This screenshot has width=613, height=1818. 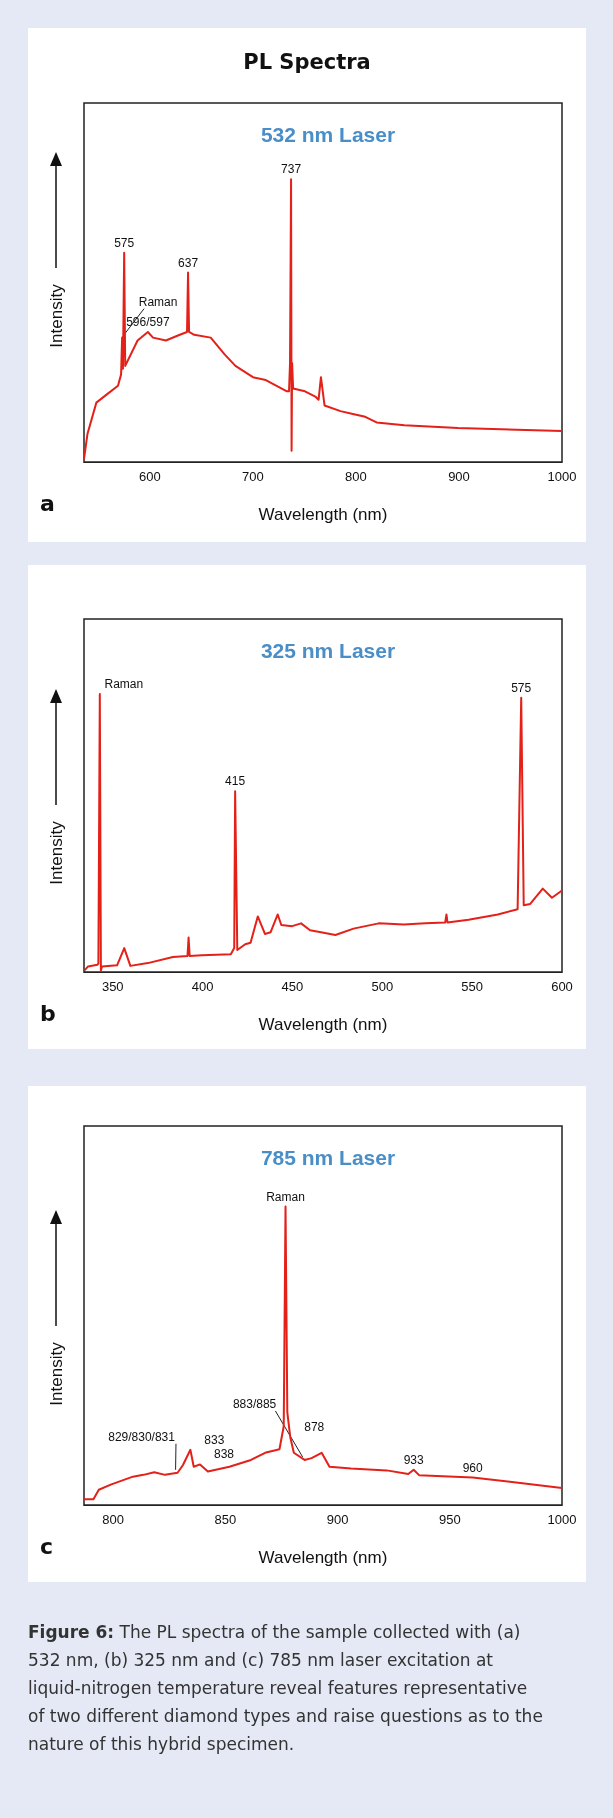 What do you see at coordinates (291, 169) in the screenshot?
I see `annotation: 737` at bounding box center [291, 169].